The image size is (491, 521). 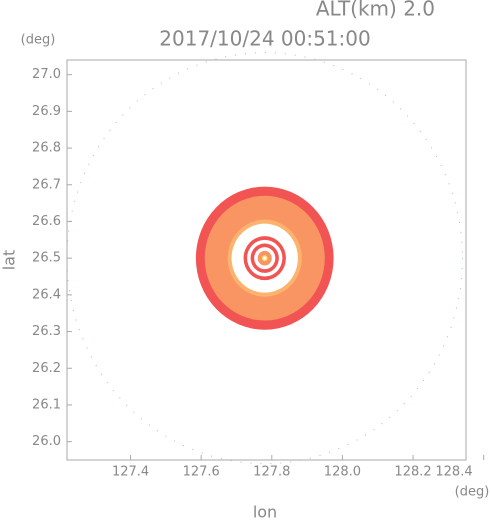 I want to click on x-tick-label: 128.0, so click(x=342, y=472).